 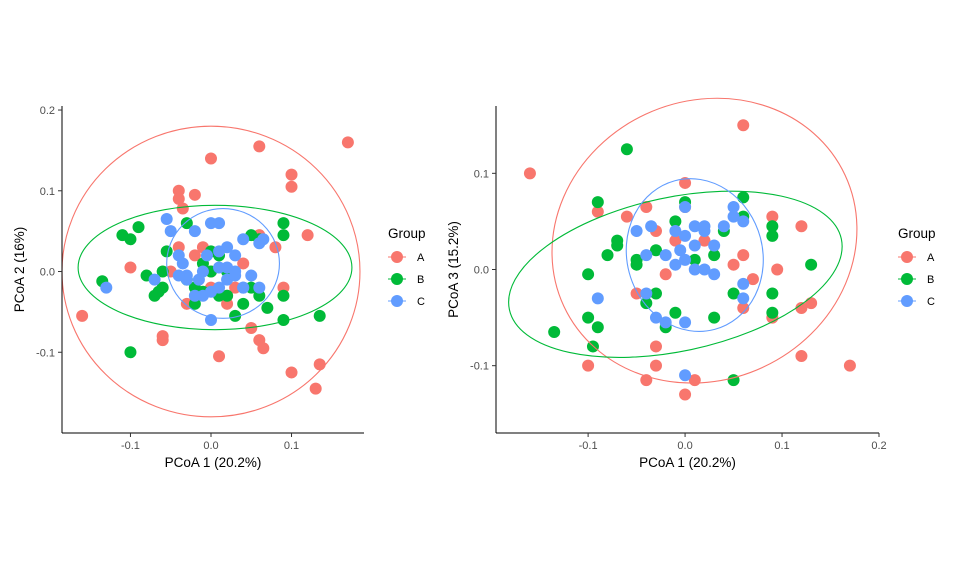 What do you see at coordinates (588, 446) in the screenshot?
I see `x-tick-label: -0.1` at bounding box center [588, 446].